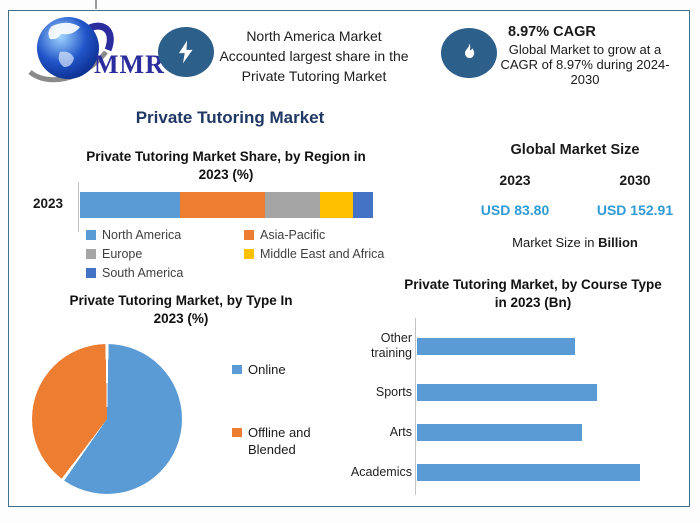 This screenshot has height=523, width=700. Describe the element at coordinates (415, 406) in the screenshot. I see `course-axis-line` at that location.